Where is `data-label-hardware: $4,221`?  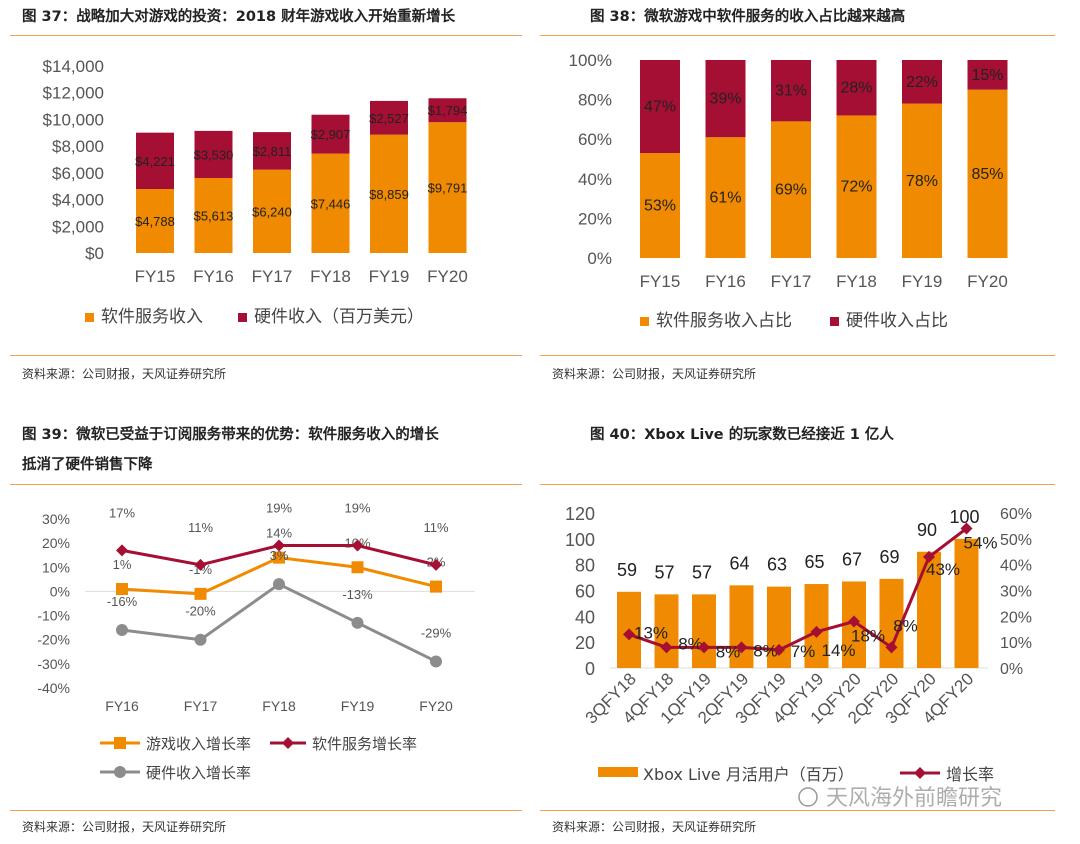
data-label-hardware: $4,221 is located at coordinates (155, 161).